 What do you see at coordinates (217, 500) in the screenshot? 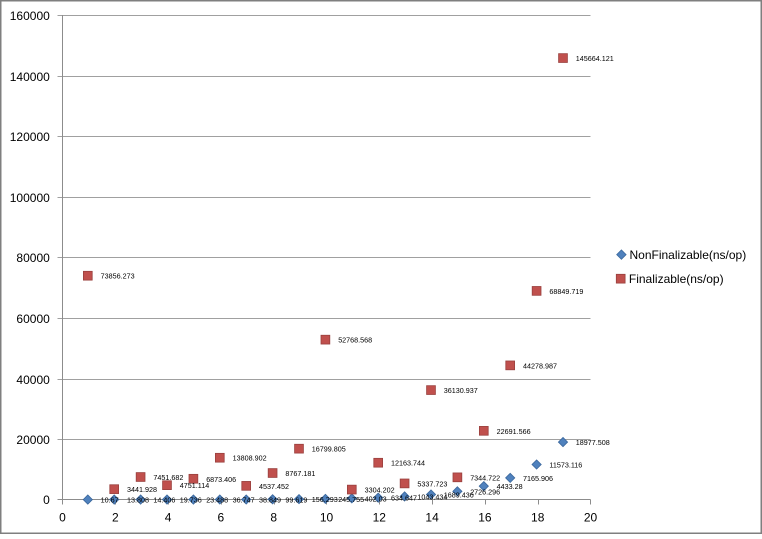
I see `svg-text: 23.488` at bounding box center [217, 500].